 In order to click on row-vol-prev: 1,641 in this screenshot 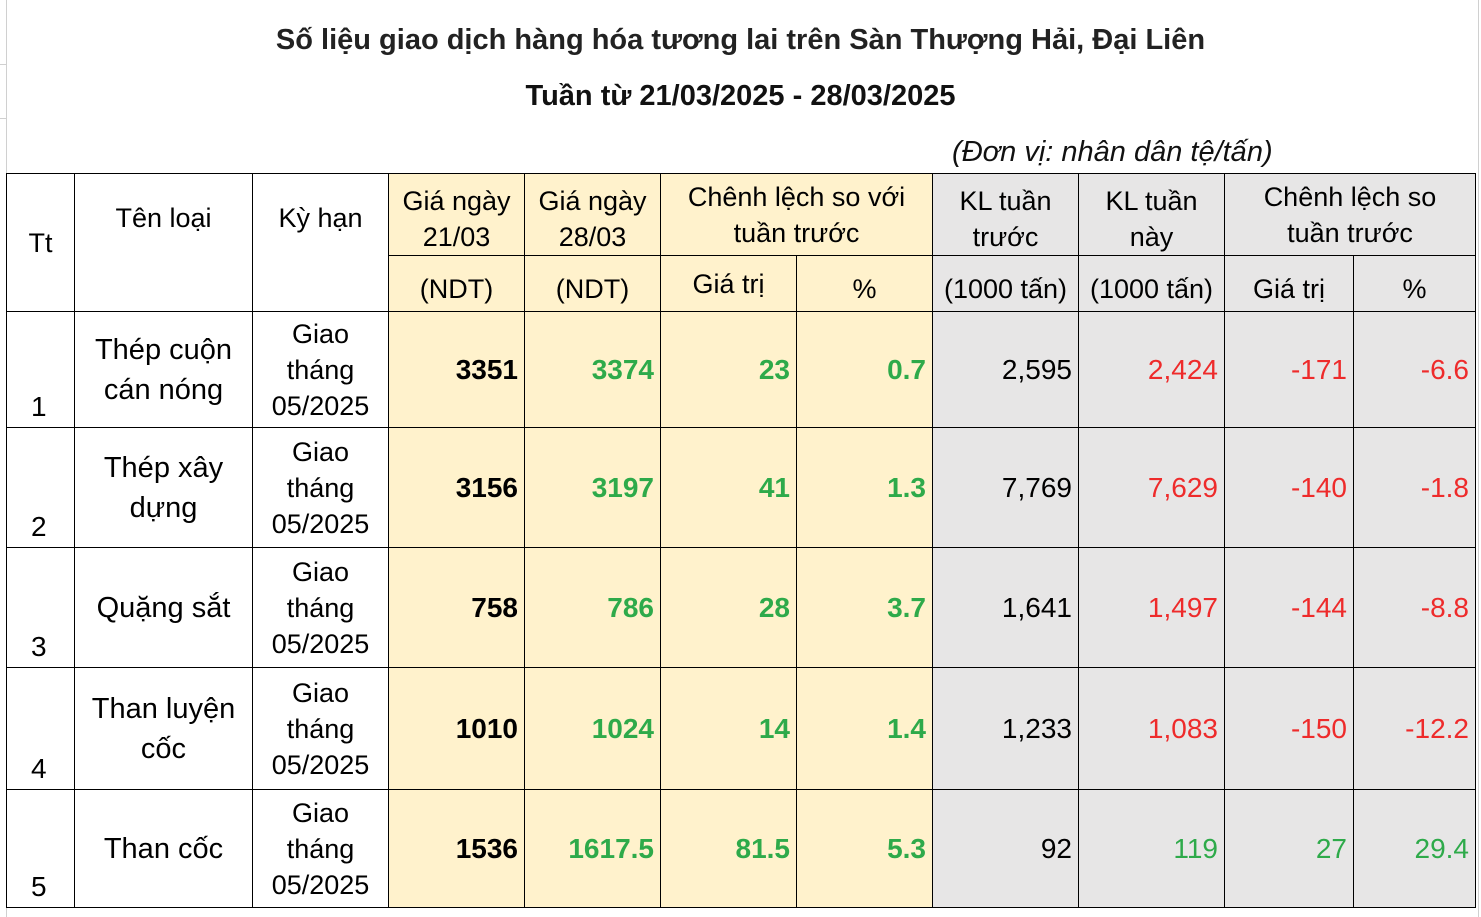, I will do `click(1005, 607)`.